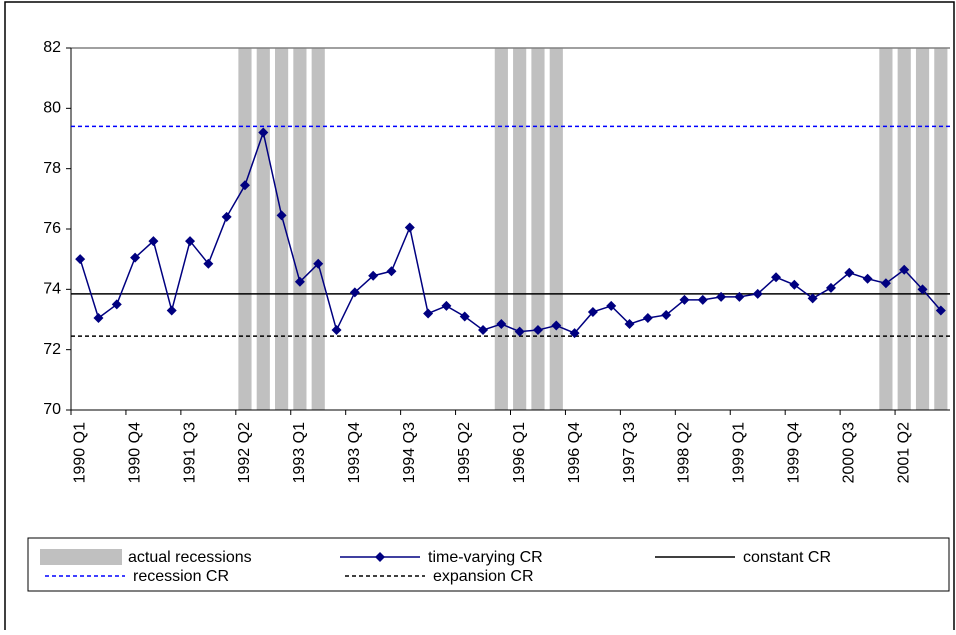 Image resolution: width=956 pixels, height=635 pixels. I want to click on y-tick-label: 70, so click(52, 409).